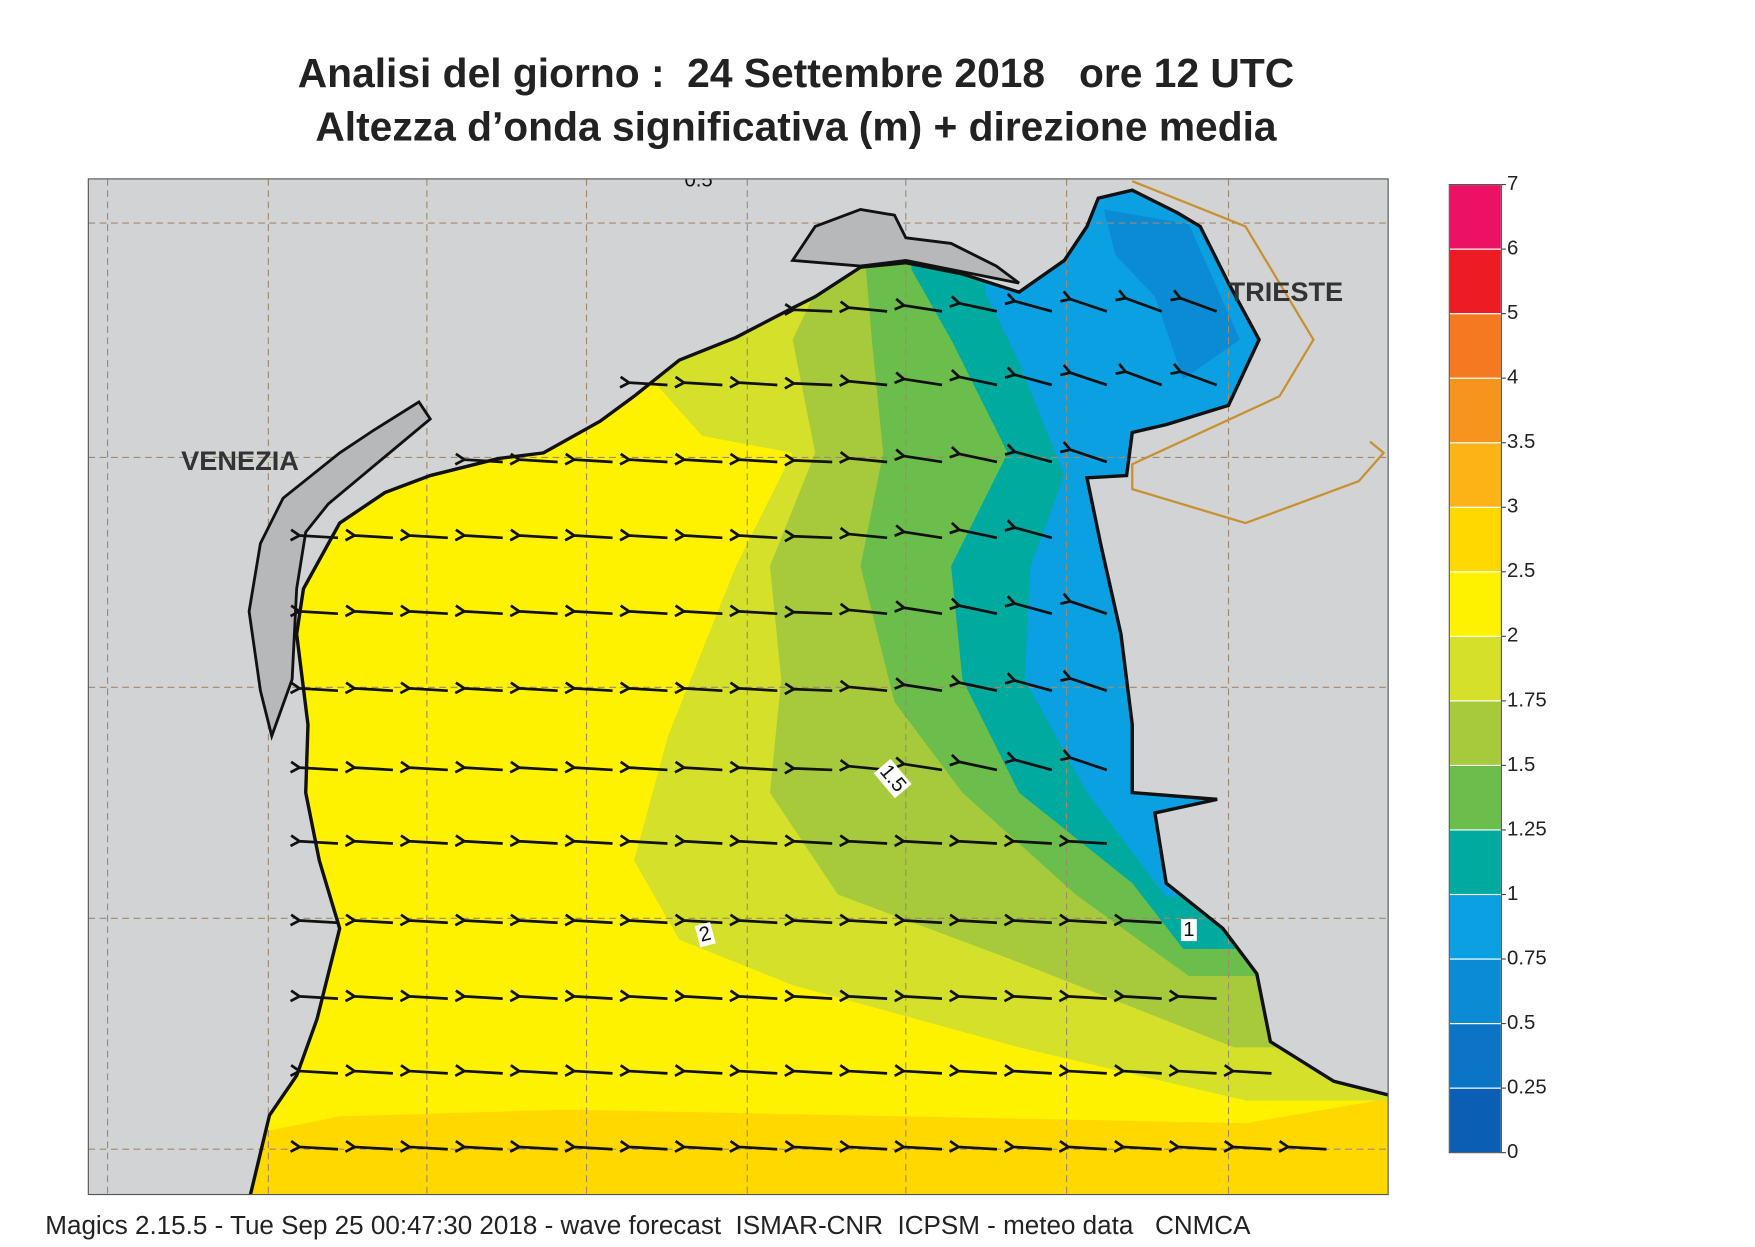 The height and width of the screenshot is (1247, 1755). What do you see at coordinates (1512, 184) in the screenshot?
I see `colorbar-label: 7` at bounding box center [1512, 184].